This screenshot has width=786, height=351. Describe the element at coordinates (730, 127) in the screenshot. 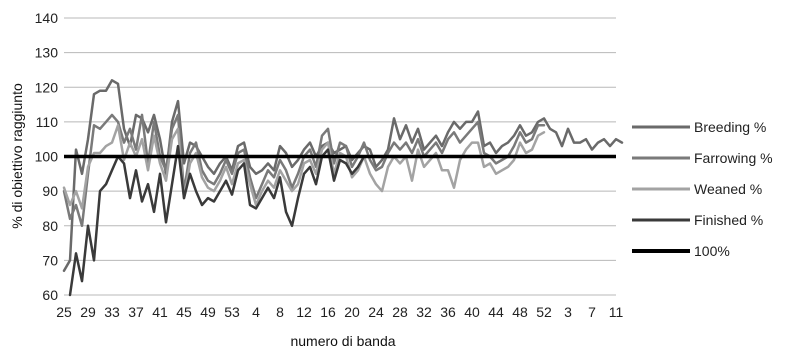

I see `legend-label: Breeding %` at that location.